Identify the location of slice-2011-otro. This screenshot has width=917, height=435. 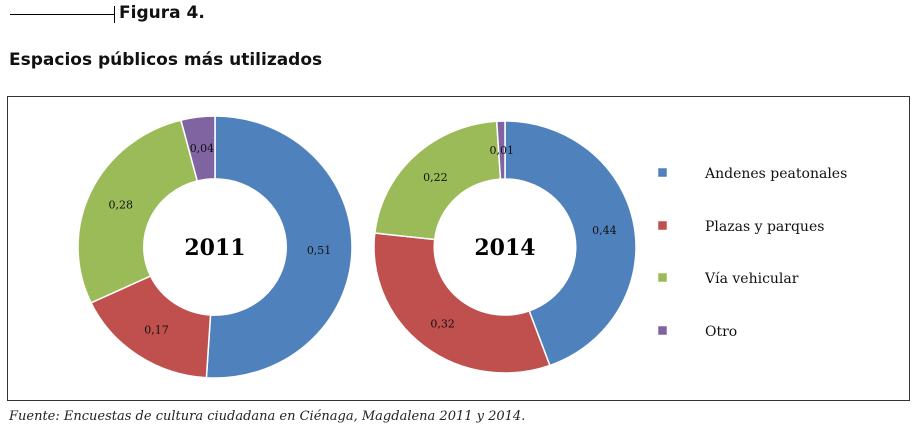
(198, 148).